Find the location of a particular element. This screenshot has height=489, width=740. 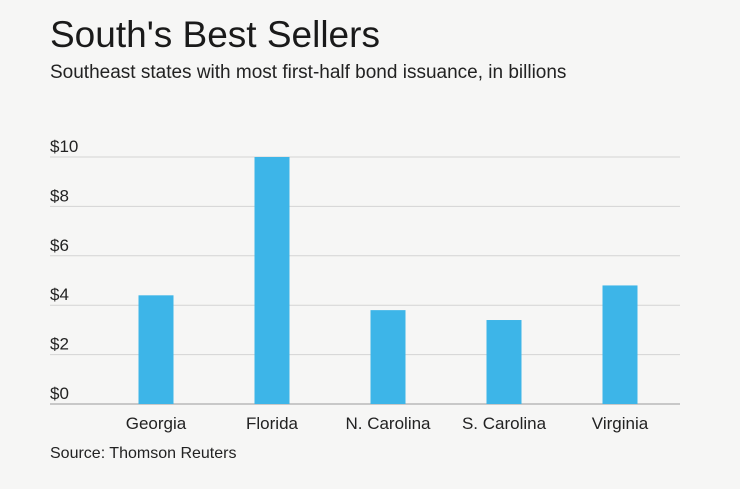

y-tick-label: $2 is located at coordinates (59, 344).